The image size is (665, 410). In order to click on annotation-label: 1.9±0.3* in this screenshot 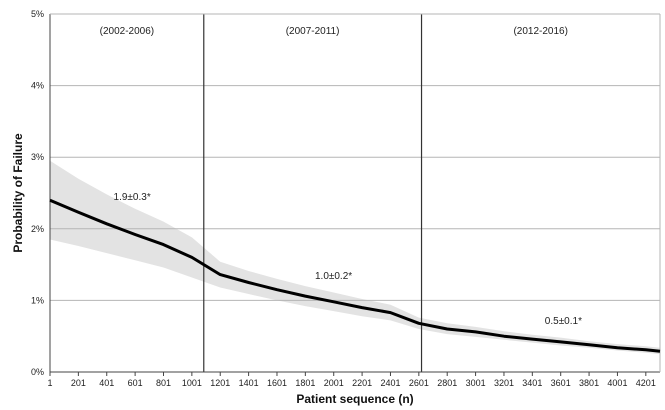, I will do `click(132, 197)`.